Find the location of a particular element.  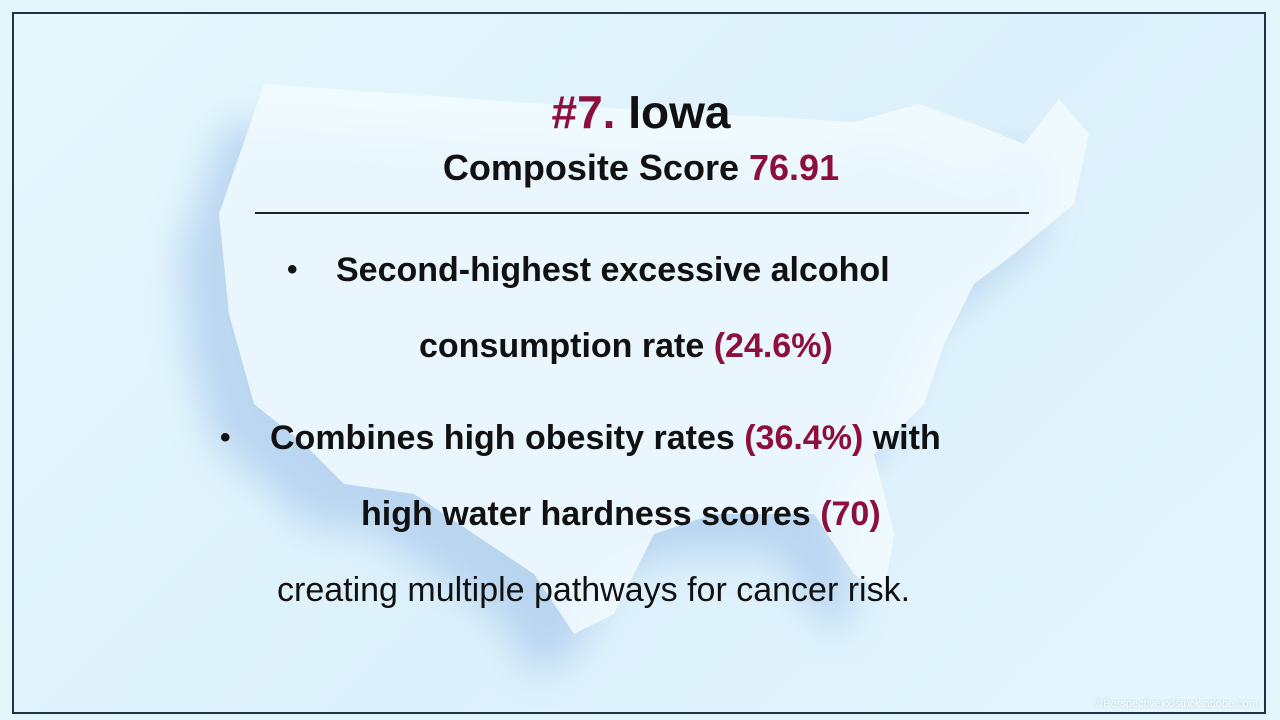

bullet-1-line-2: consumption rate (24.6%) is located at coordinates (626, 346).